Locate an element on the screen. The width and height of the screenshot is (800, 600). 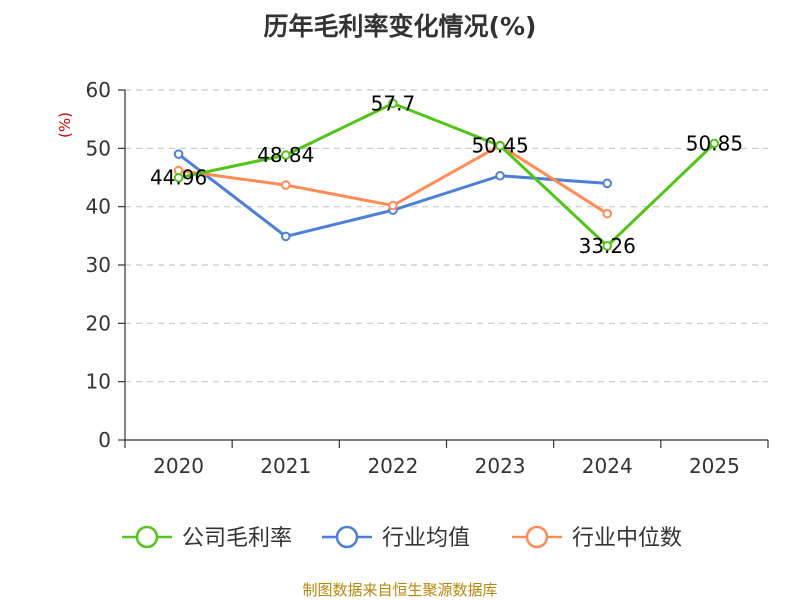
data-label-2025: 50.85 is located at coordinates (714, 143).